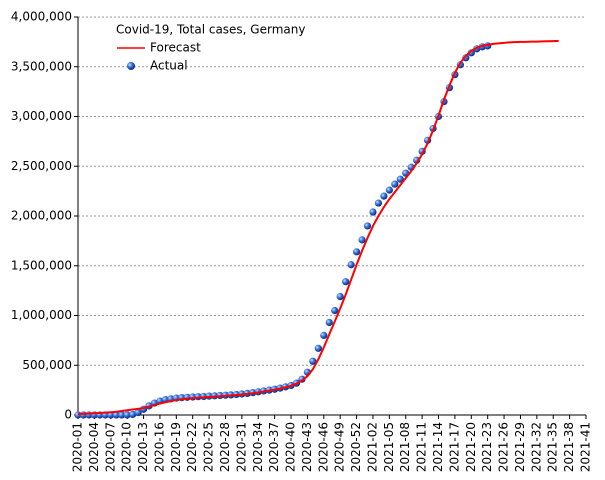 This screenshot has width=605, height=480. I want to click on chart-title: Covid-19, Total cases, Germany, so click(210, 30).